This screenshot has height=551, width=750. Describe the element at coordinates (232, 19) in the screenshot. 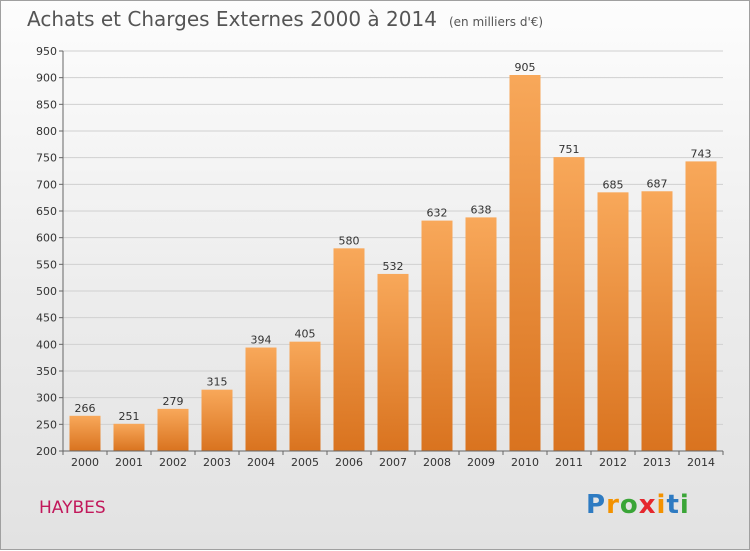

I see `chart-title-text: Achats et Charges Externes 2000 à 2014` at that location.